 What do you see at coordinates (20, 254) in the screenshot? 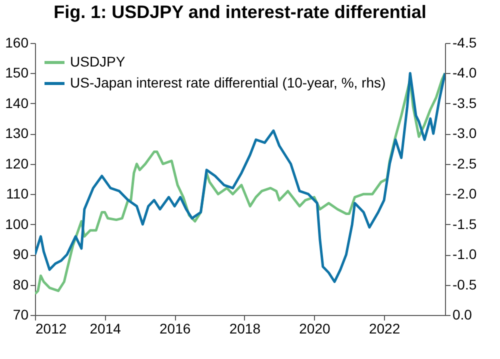
I see `y-tick-label: 90` at bounding box center [20, 254].